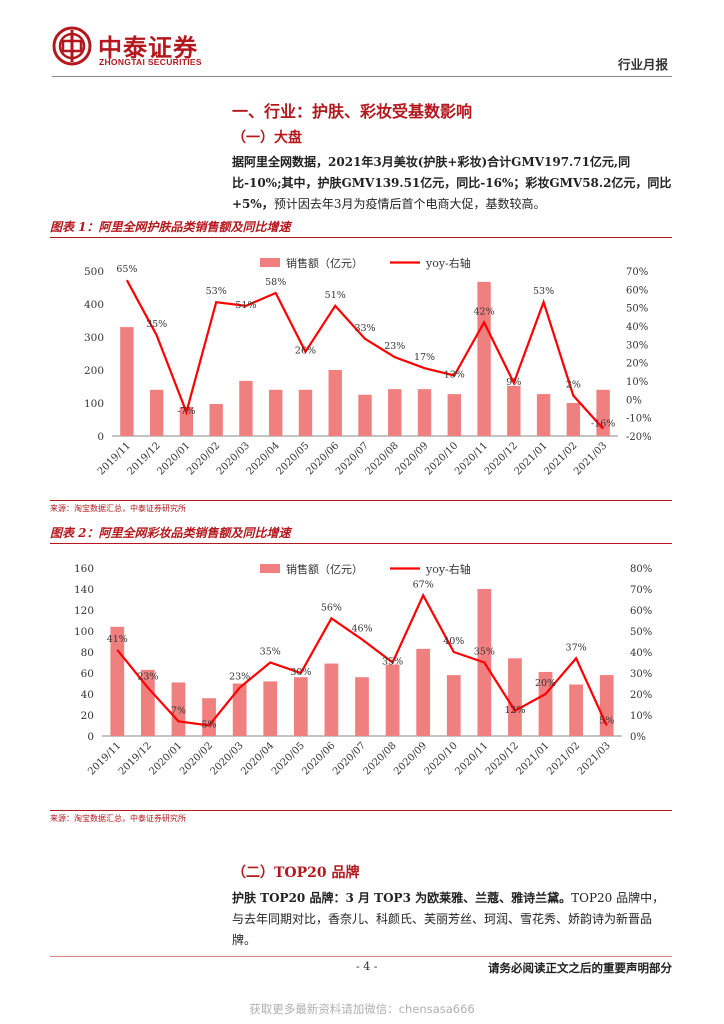 The width and height of the screenshot is (724, 1024). I want to click on y-left-tick-label: 20, so click(87, 716).